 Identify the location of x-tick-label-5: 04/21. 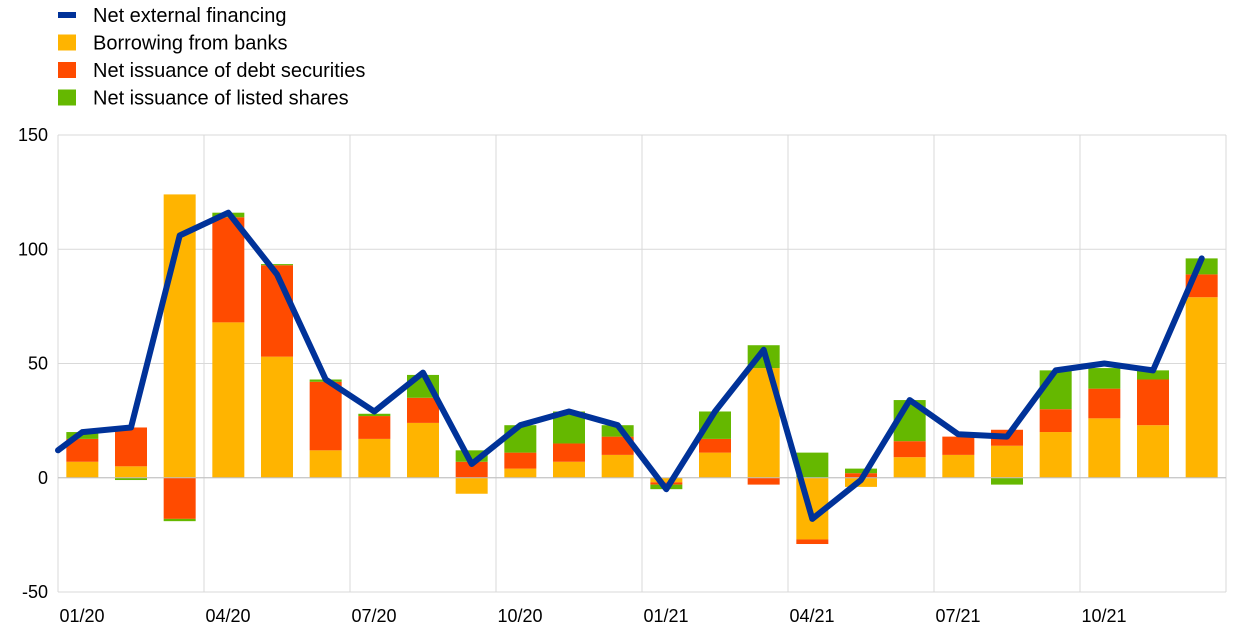
(811, 616).